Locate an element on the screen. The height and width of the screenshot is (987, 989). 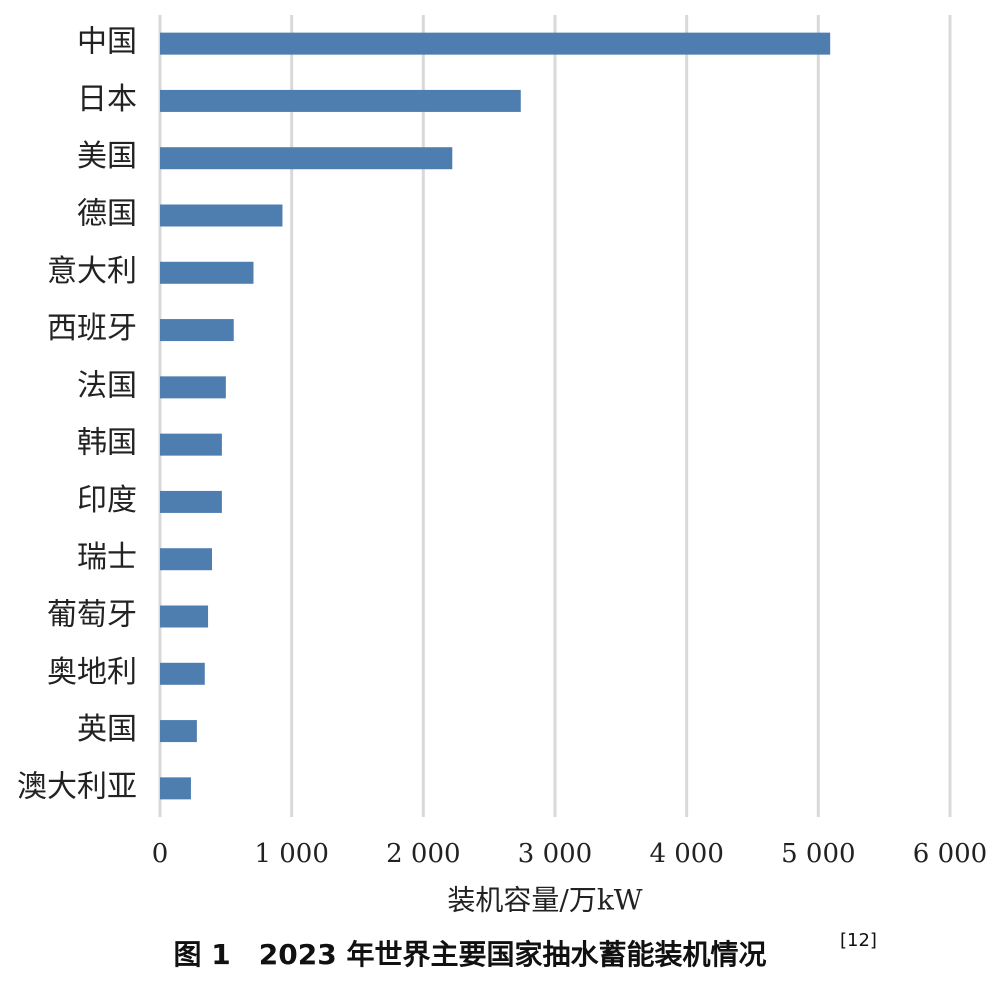
y-tick-label: 德国 is located at coordinates (107, 214).